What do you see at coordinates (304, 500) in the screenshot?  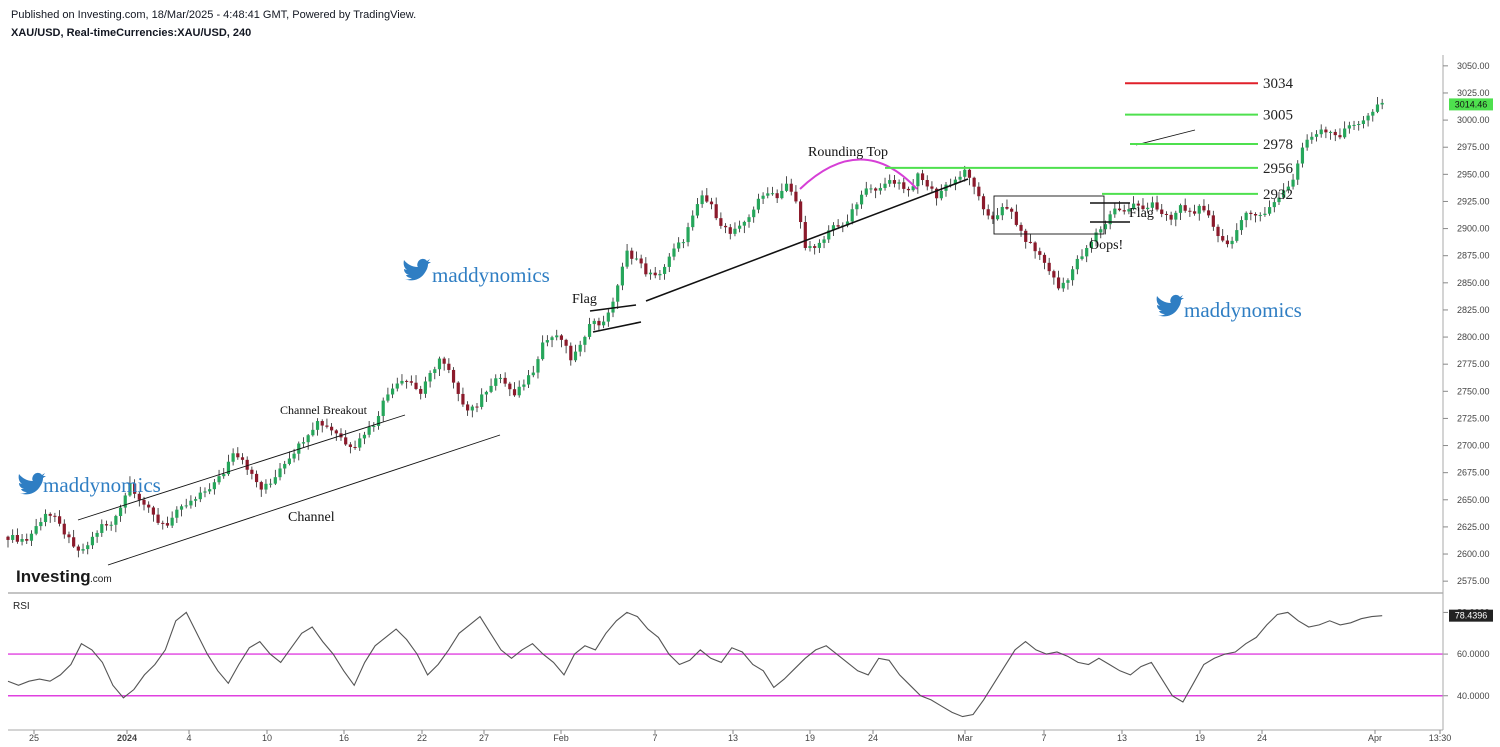 I see `channel-lower-line` at bounding box center [304, 500].